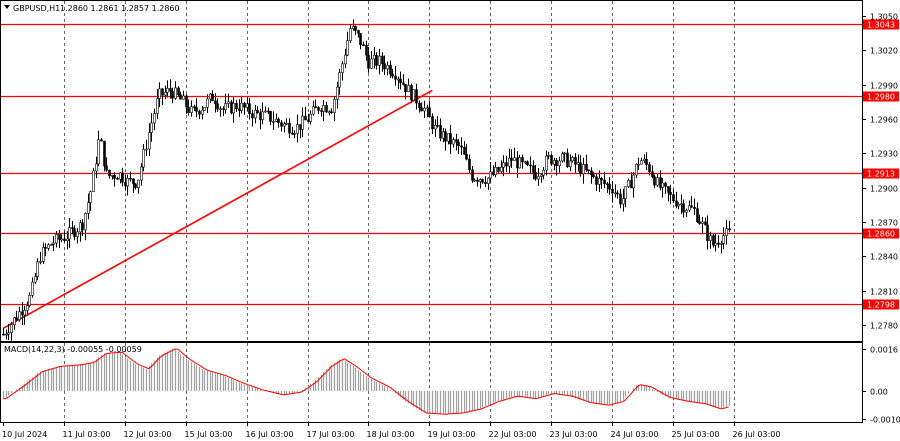 This screenshot has height=441, width=900. Describe the element at coordinates (391, 434) in the screenshot. I see `time-tick-label: 18 Jul 03:00` at that location.